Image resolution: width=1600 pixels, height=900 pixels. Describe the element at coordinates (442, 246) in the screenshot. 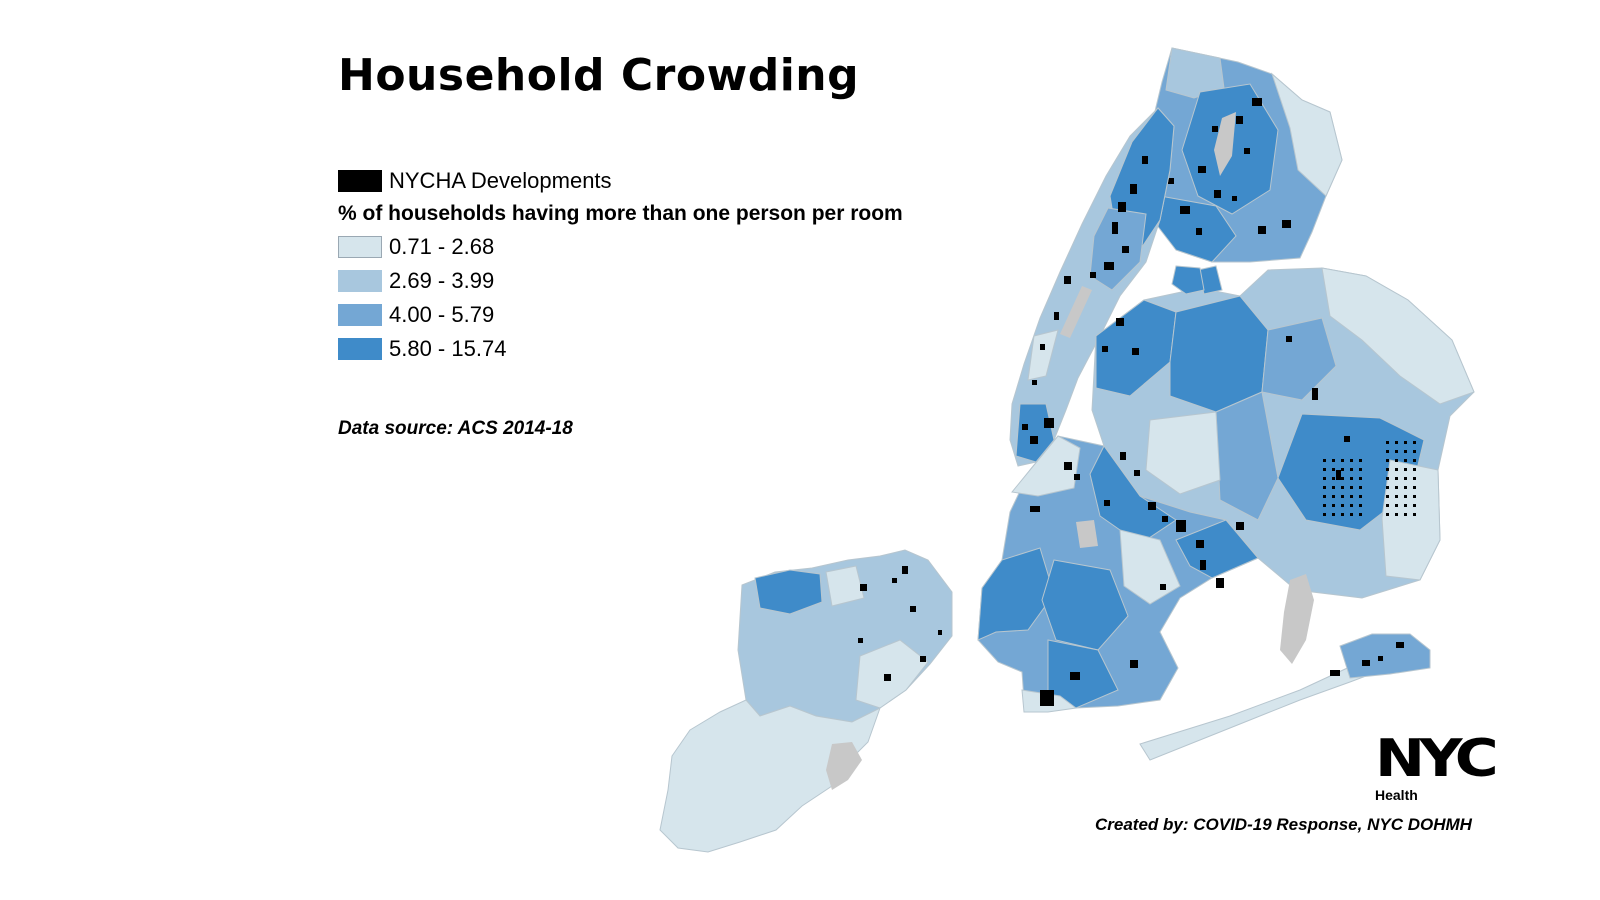

I see `class-1-label: 0.71 - 2.68` at that location.